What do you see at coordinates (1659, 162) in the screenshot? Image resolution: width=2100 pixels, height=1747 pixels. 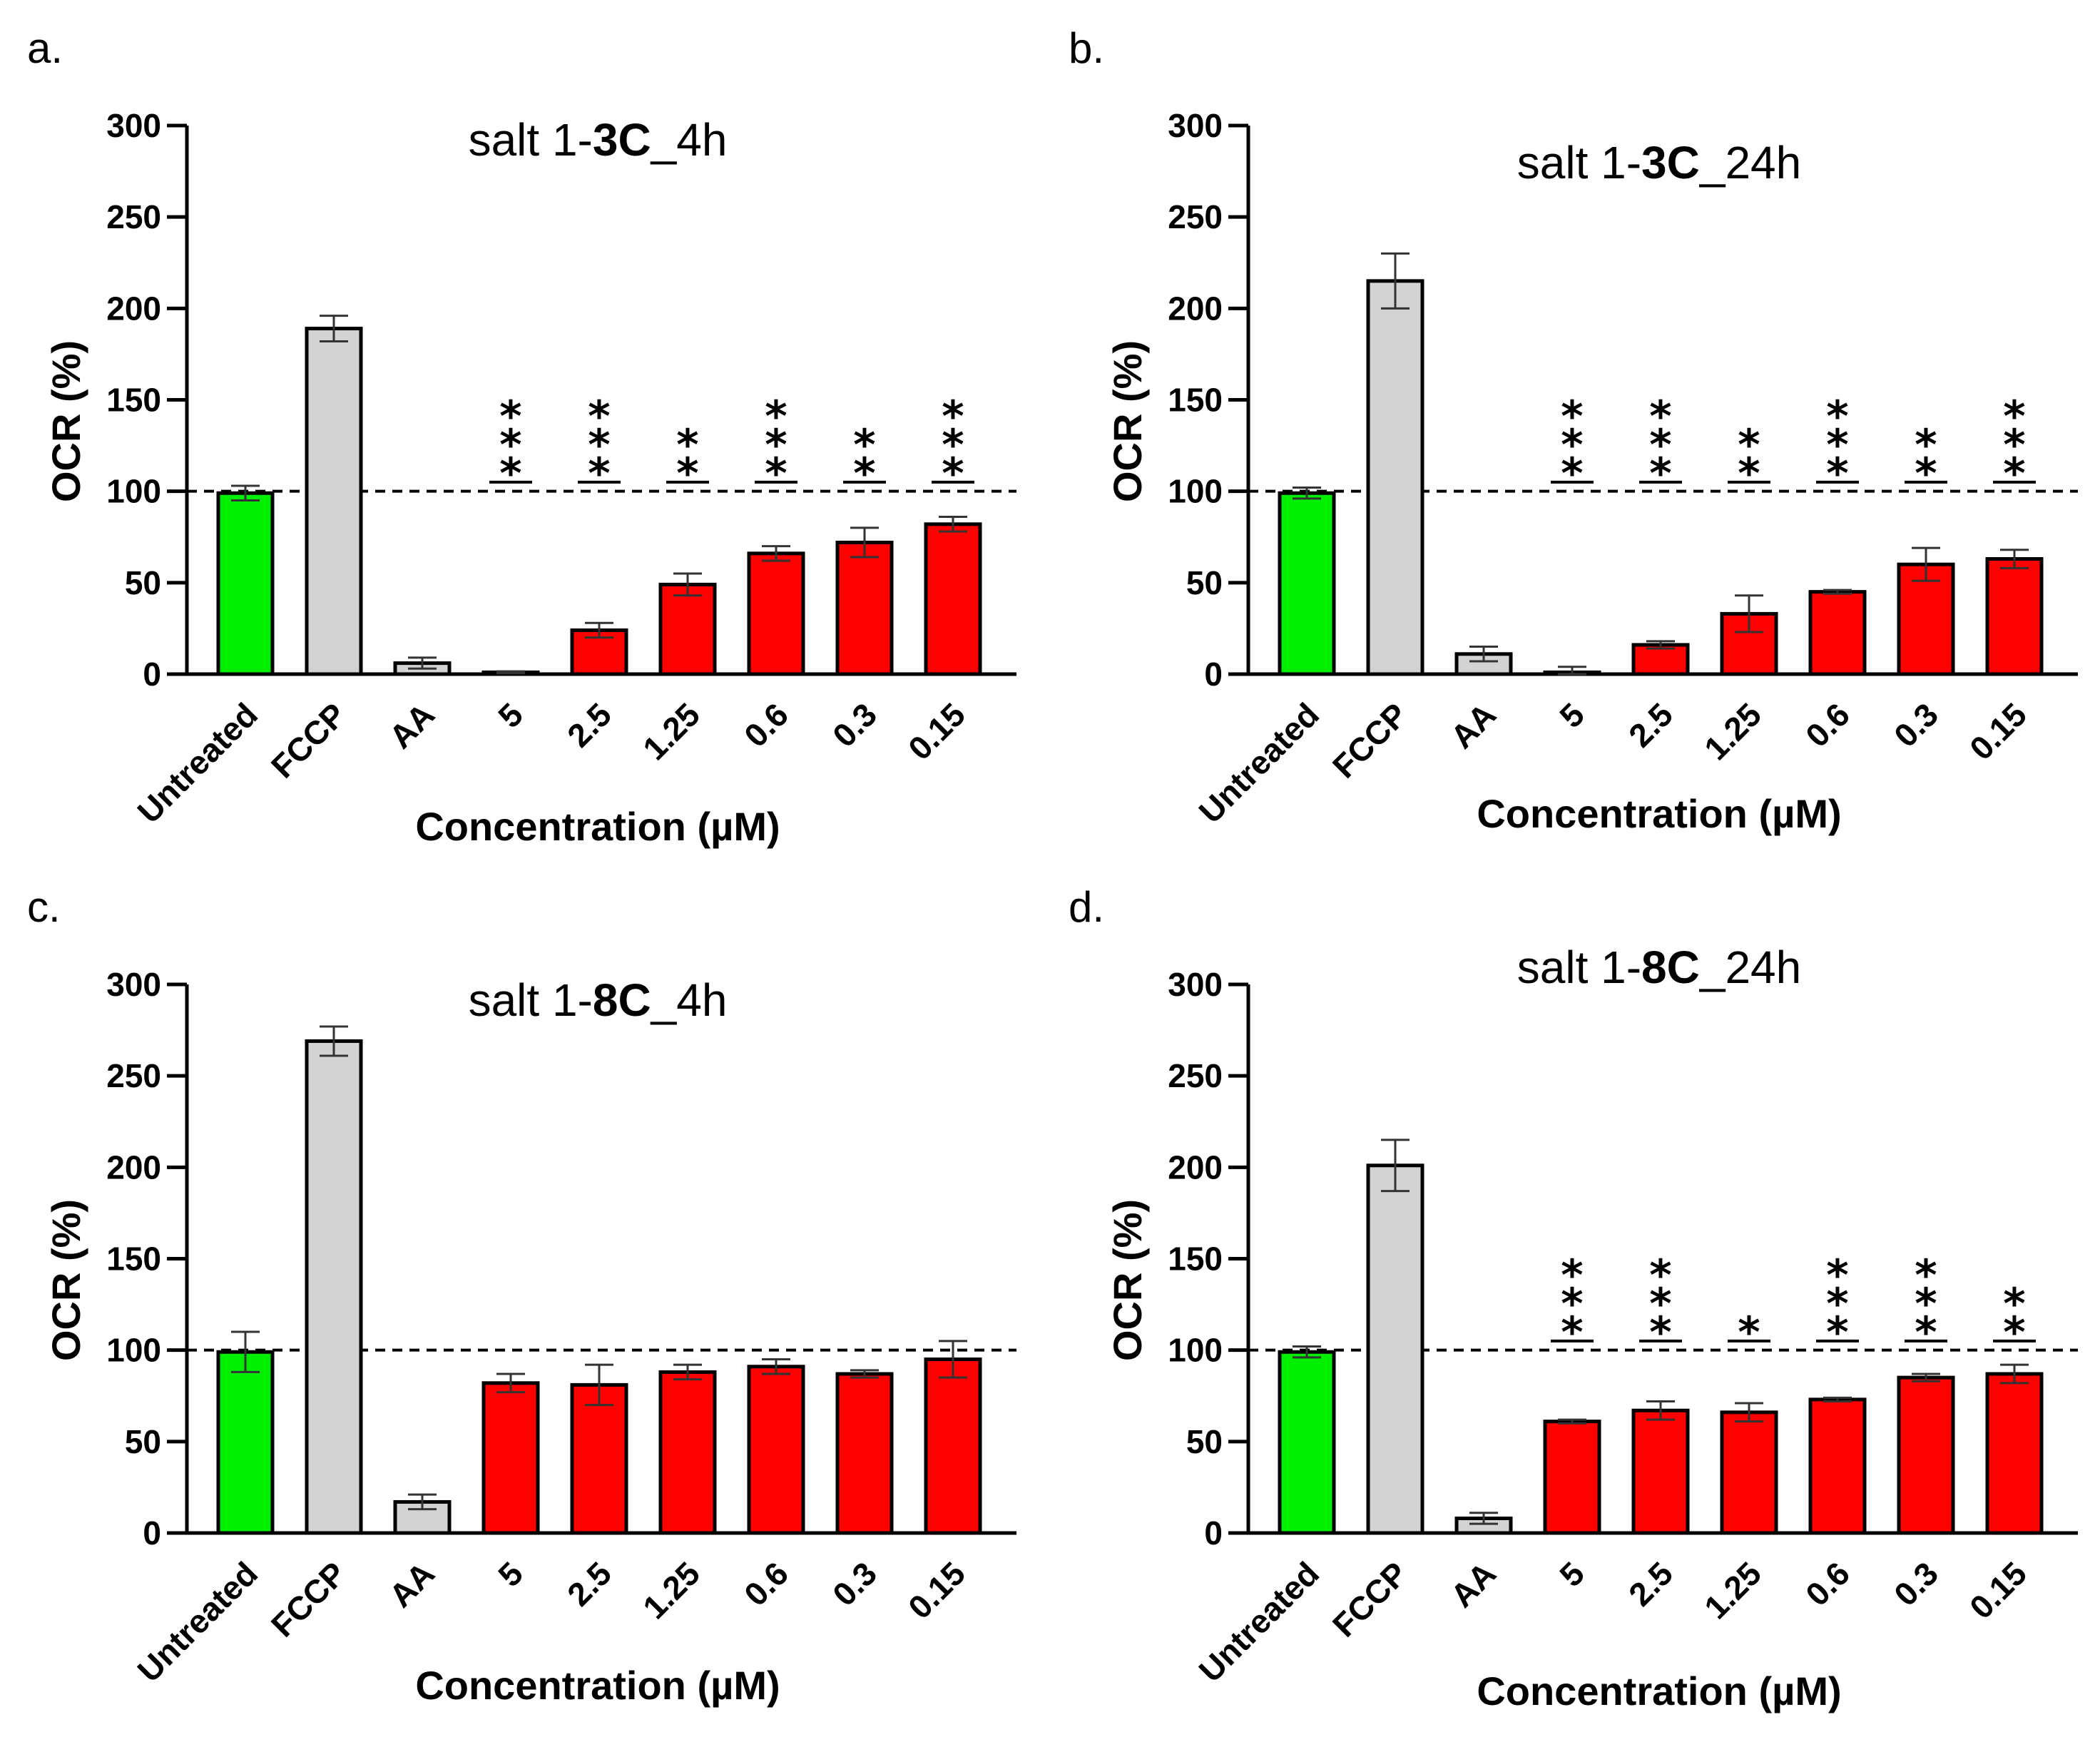 I see `chart-title: salt 1-3C_24h` at bounding box center [1659, 162].